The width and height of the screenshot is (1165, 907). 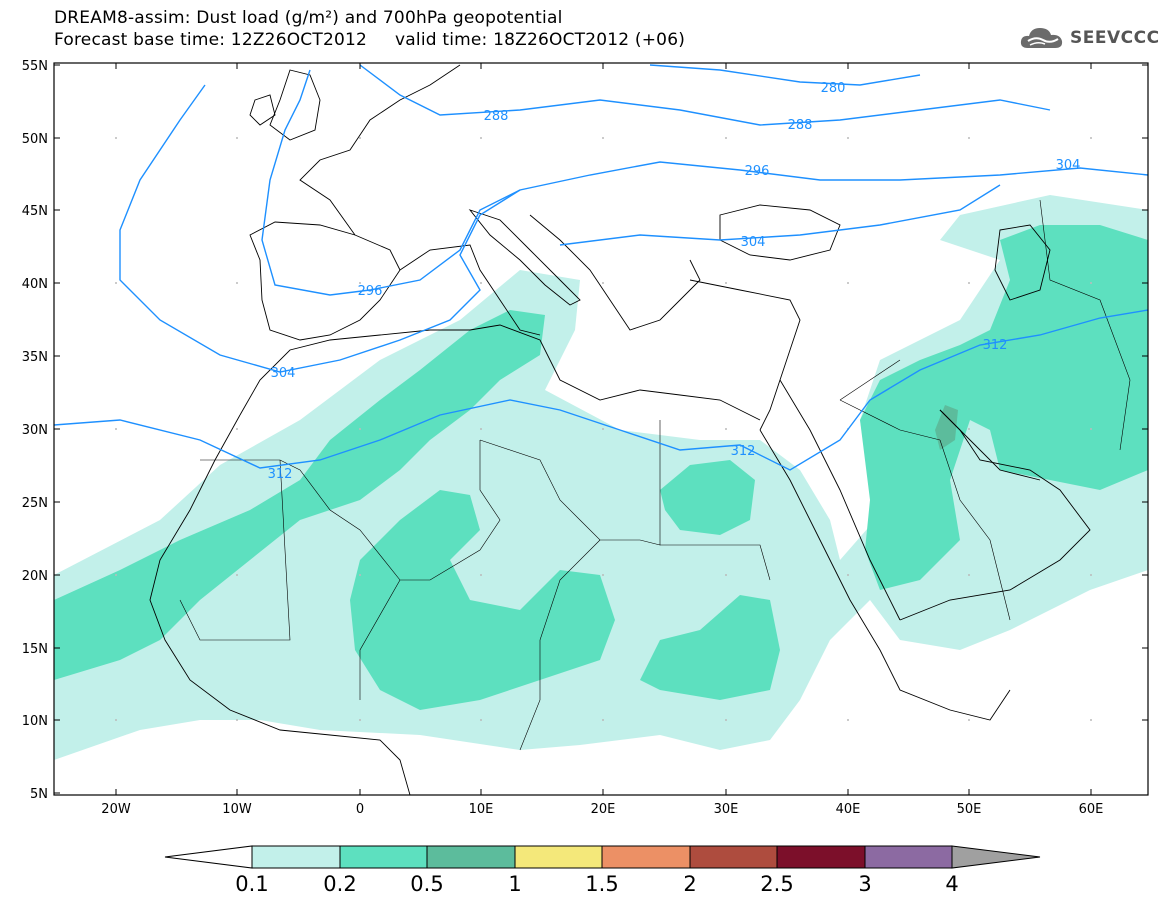 I want to click on lon-label: 50E, so click(x=969, y=809).